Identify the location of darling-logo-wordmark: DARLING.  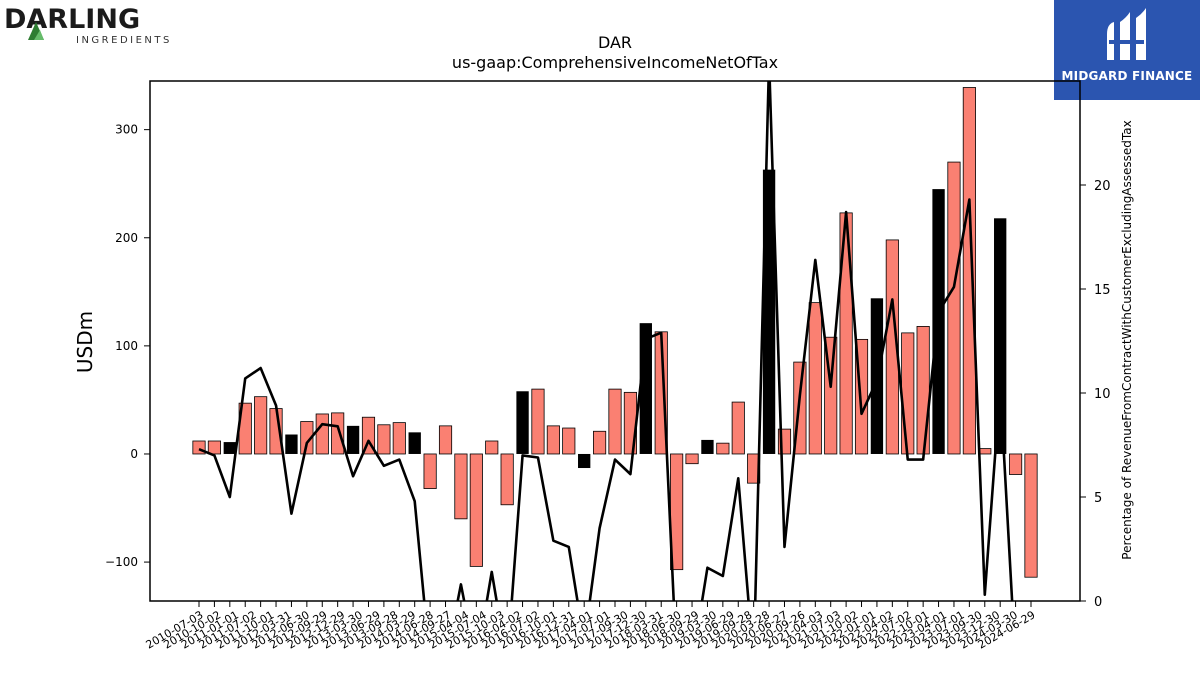
(72, 19).